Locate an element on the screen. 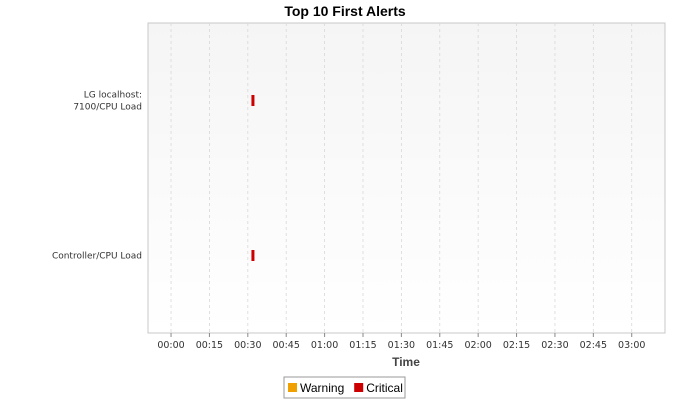  legend: Warning Critical is located at coordinates (344, 387).